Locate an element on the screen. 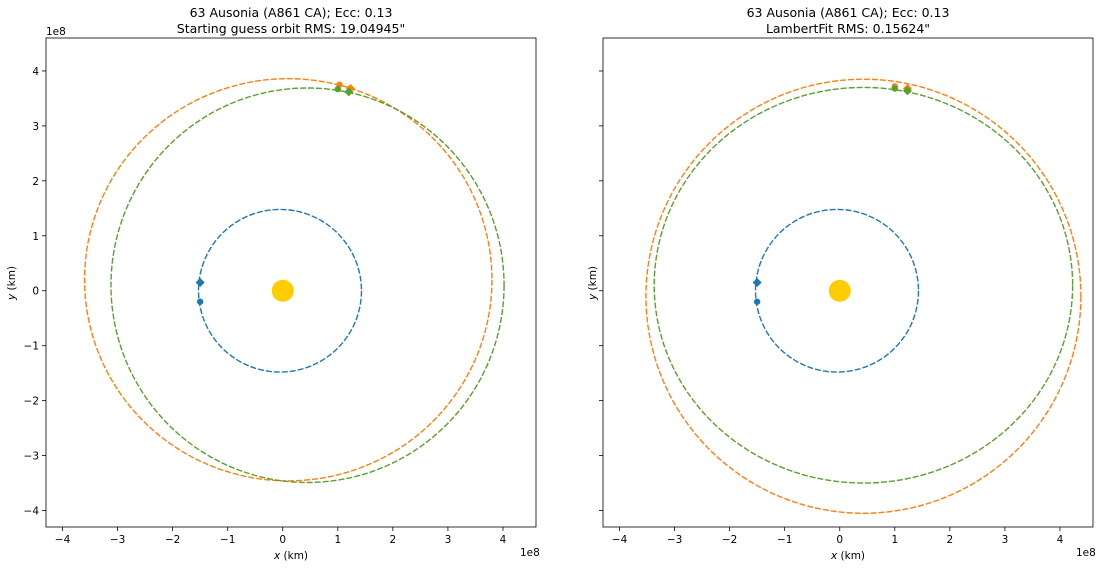 This screenshot has height=568, width=1100. left-y-tick-label: 1 is located at coordinates (35, 237).